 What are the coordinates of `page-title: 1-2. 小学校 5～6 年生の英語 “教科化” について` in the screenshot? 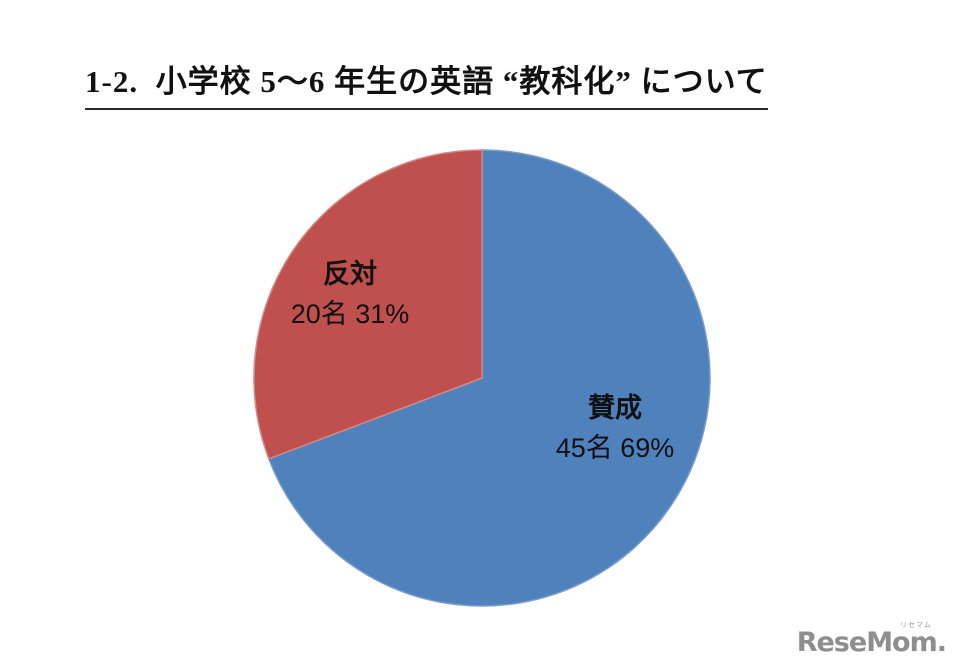 It's located at (426, 83).